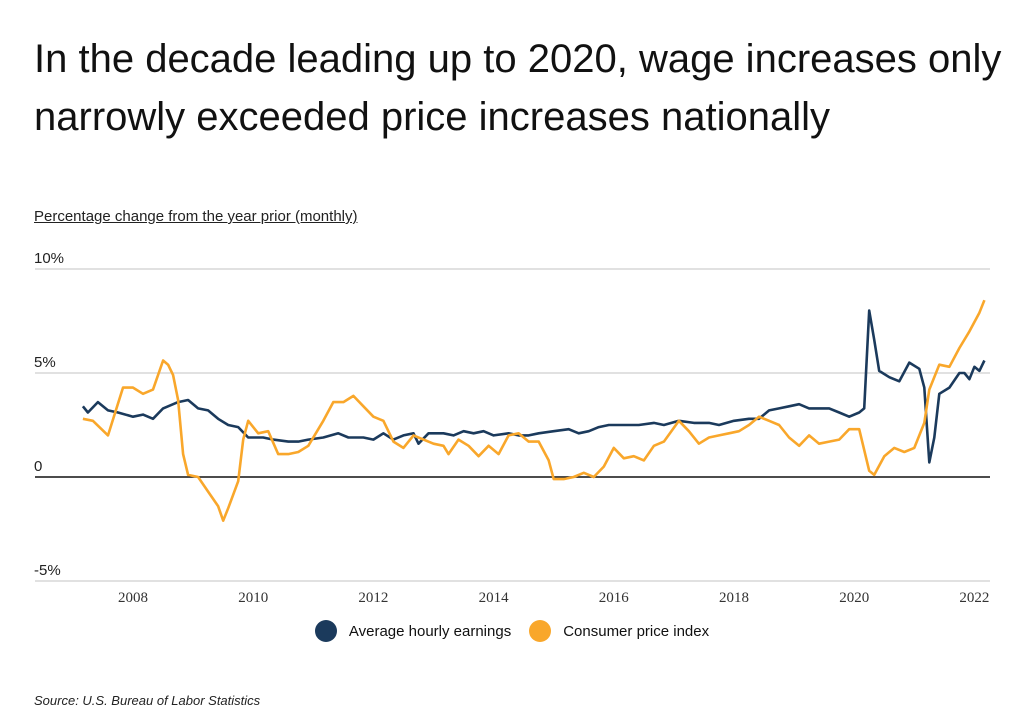 This screenshot has width=1024, height=715. What do you see at coordinates (974, 598) in the screenshot?
I see `x-tick-label: 2022` at bounding box center [974, 598].